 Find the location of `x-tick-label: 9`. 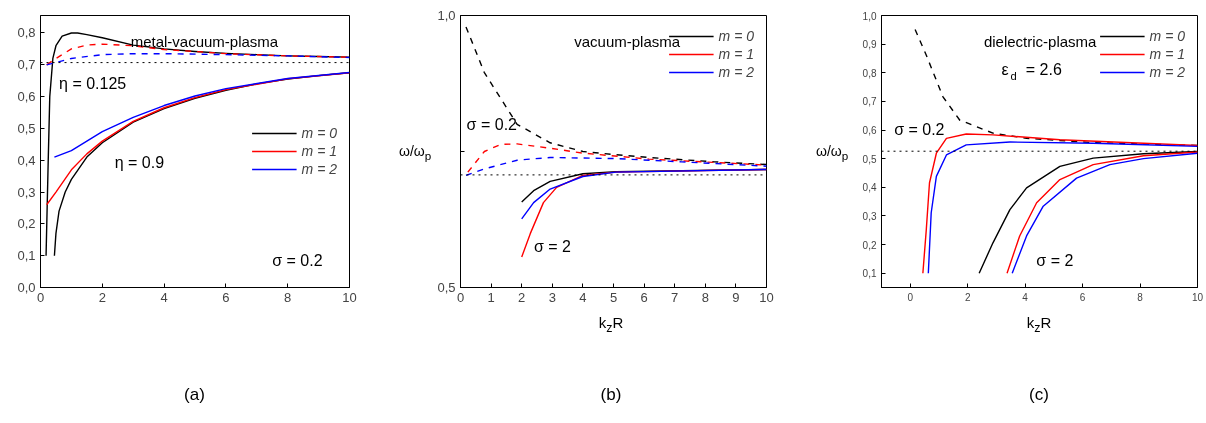

x-tick-label: 9 is located at coordinates (736, 297).